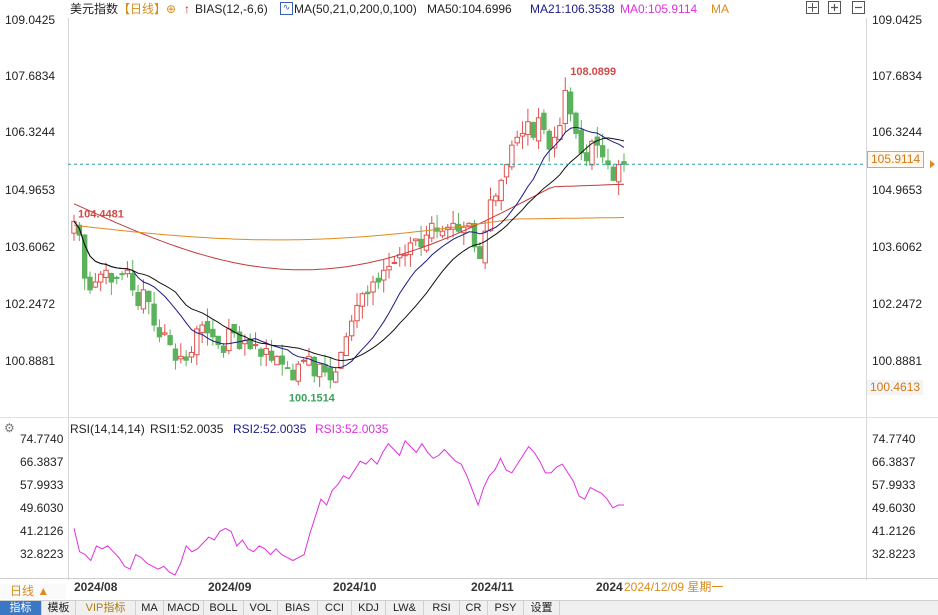 This screenshot has width=938, height=615. I want to click on zoom-out-icon, so click(858, 7).